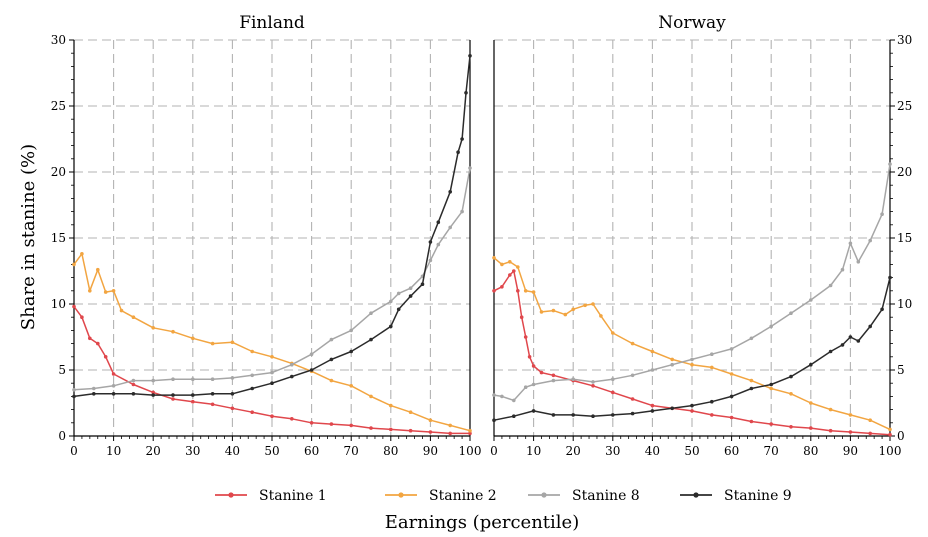 This screenshot has height=537, width=928. What do you see at coordinates (192, 451) in the screenshot?
I see `x-tick-label: 30` at bounding box center [192, 451].